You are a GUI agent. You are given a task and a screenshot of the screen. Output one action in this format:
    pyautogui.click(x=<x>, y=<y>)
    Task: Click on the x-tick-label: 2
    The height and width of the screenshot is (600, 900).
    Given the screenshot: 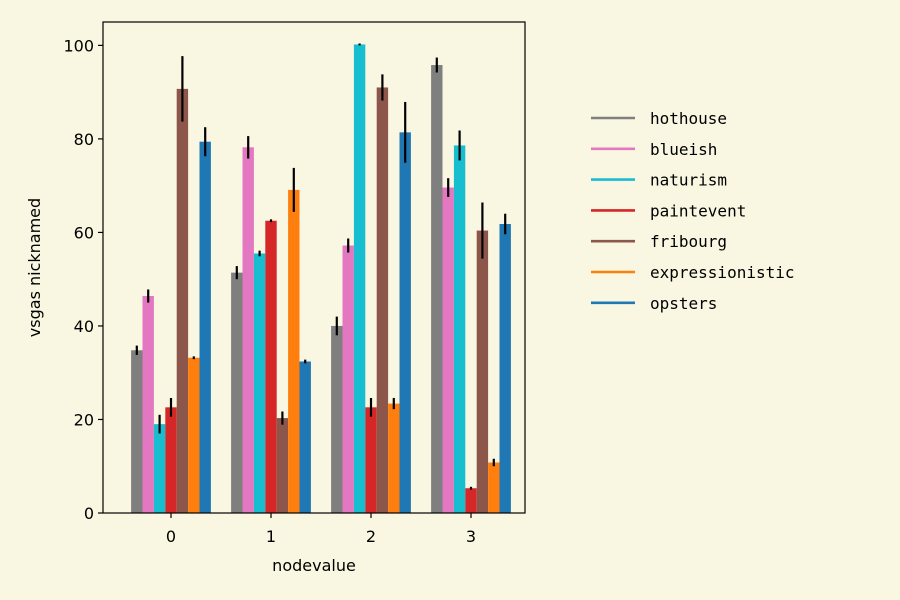 What is the action you would take?
    pyautogui.click(x=371, y=536)
    